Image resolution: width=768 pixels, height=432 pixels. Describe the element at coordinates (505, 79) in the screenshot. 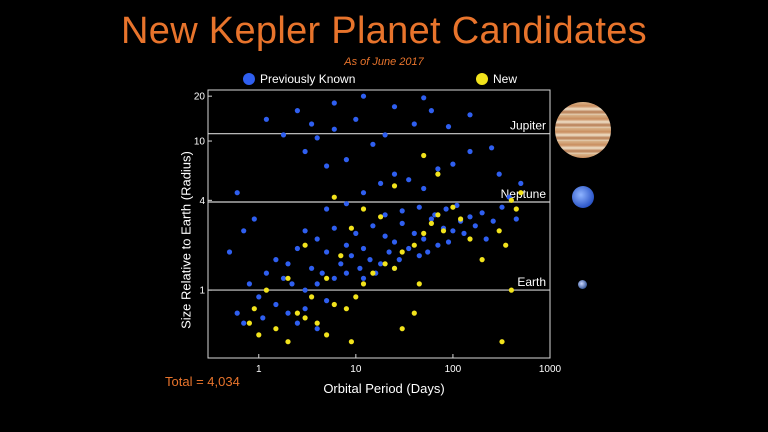

I see `legend-label-new: New` at that location.